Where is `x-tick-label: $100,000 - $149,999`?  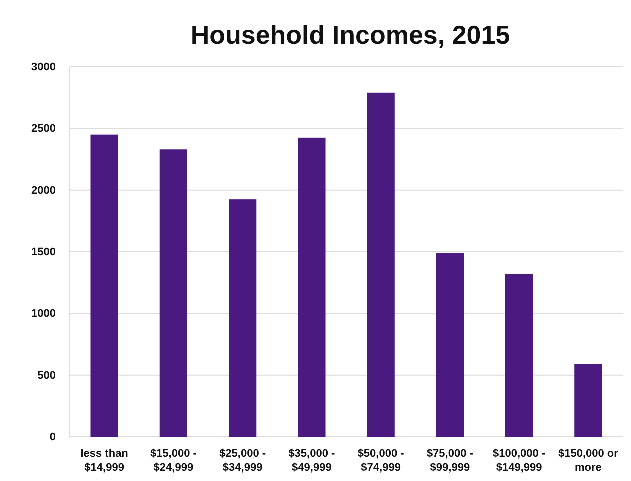 x-tick-label: $100,000 - $149,999 is located at coordinates (519, 461).